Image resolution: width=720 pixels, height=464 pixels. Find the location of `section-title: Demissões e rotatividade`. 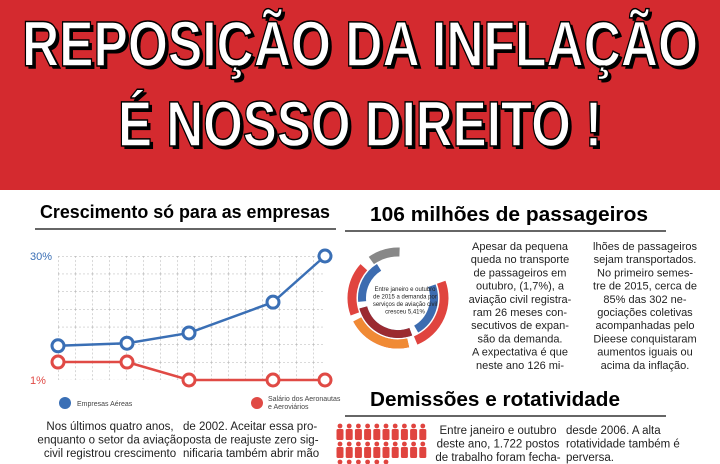

section-title: Demissões e rotatividade is located at coordinates (495, 400).